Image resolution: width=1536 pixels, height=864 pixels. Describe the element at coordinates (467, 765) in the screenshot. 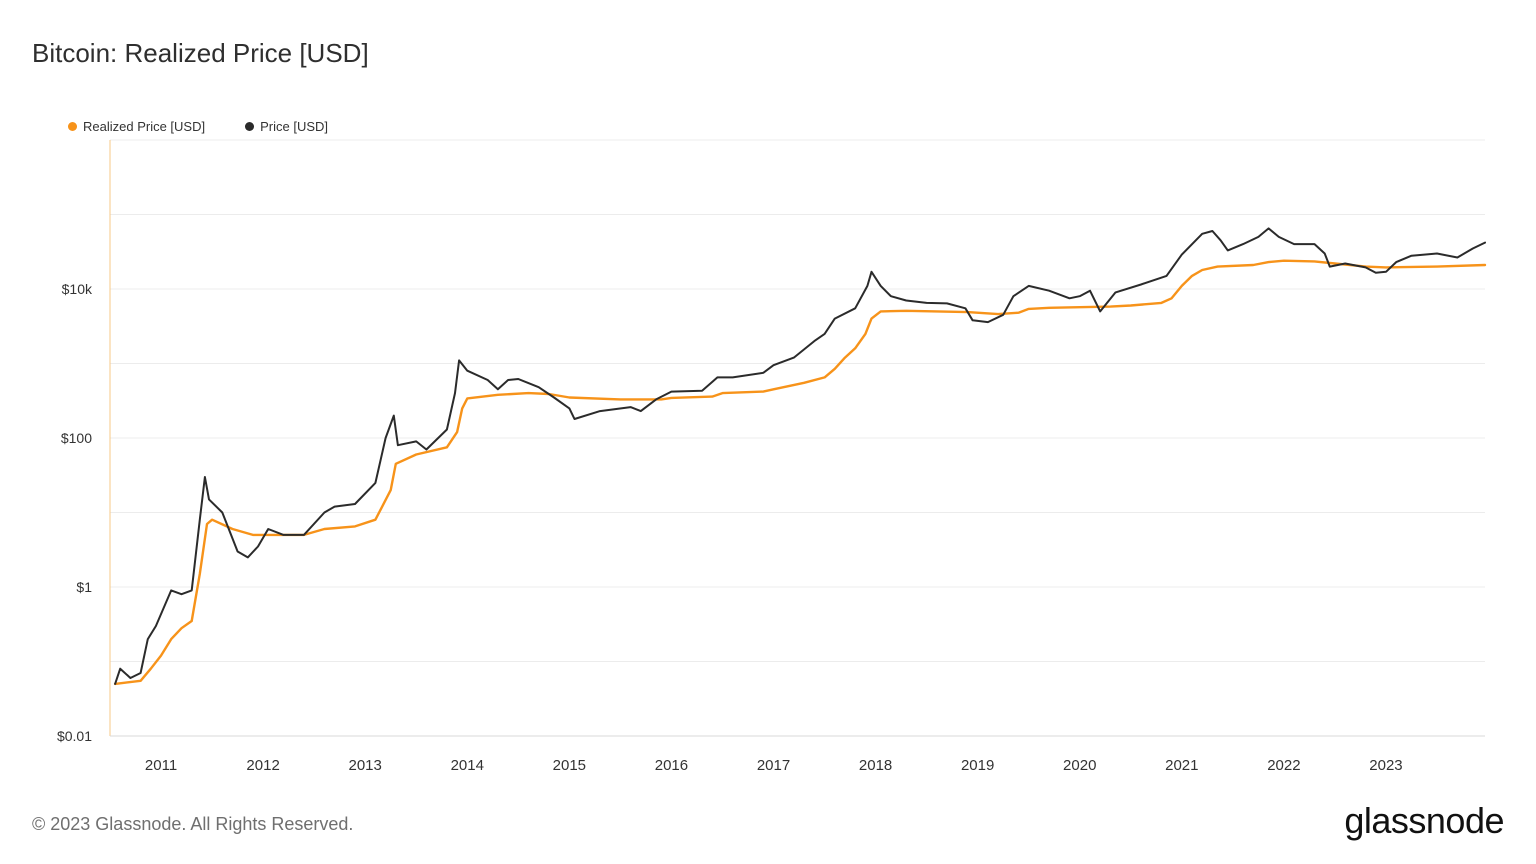

I see `x-tick-label: 2014` at that location.